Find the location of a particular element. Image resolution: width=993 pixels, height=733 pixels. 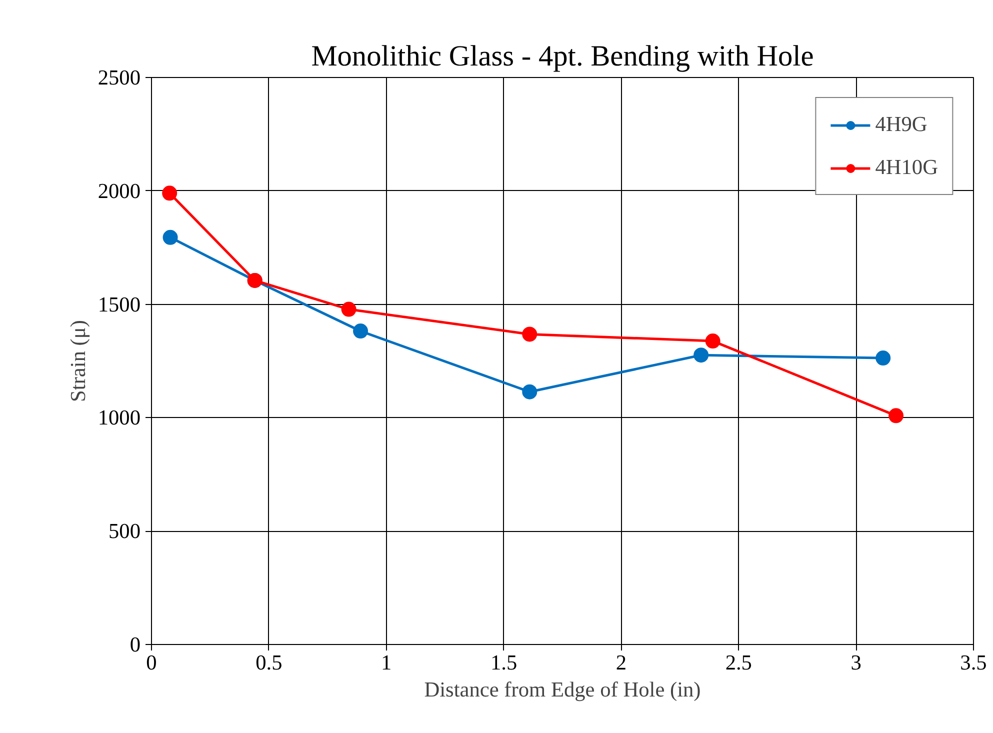

x-tick-label: 0 is located at coordinates (151, 662).